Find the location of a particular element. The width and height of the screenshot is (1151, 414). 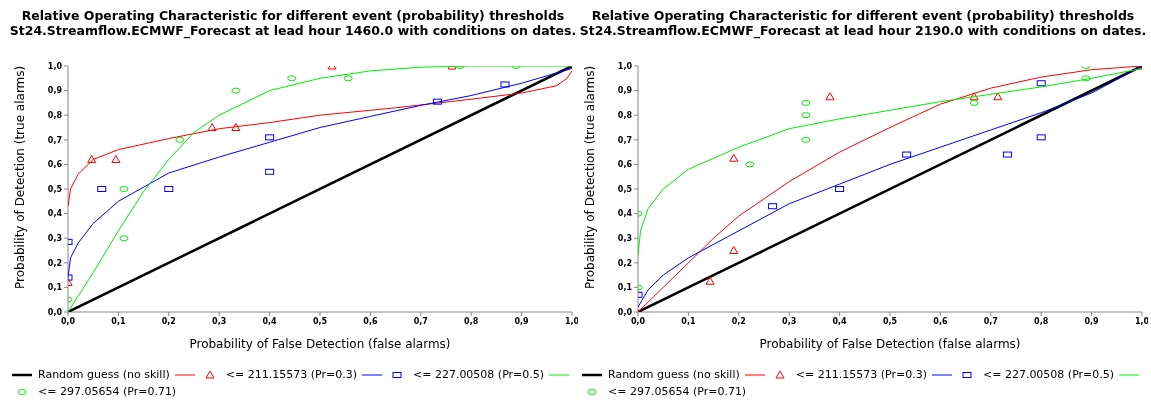

line-series is located at coordinates (320, 138).